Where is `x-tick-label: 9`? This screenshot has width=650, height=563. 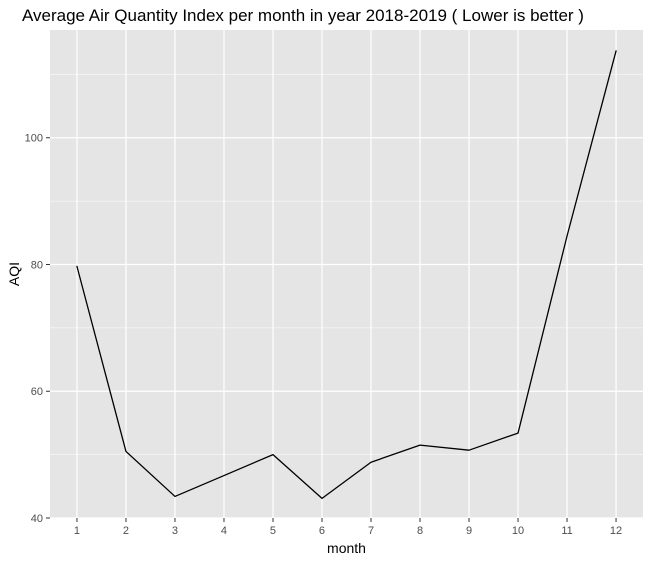 x-tick-label: 9 is located at coordinates (469, 531).